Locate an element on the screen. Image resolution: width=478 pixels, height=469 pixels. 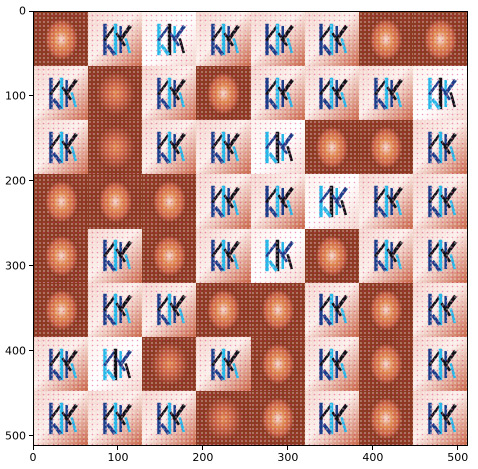
y-tick-label: 100 is located at coordinates (15, 96).